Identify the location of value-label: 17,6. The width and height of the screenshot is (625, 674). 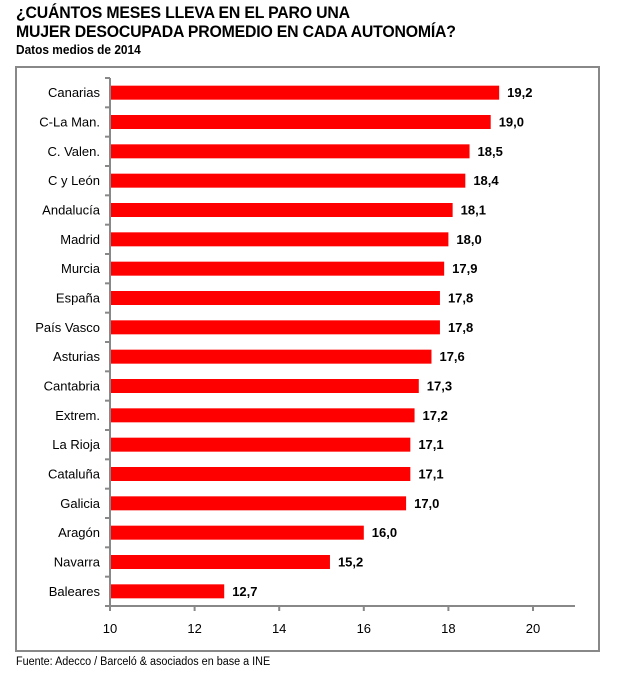
(451, 356).